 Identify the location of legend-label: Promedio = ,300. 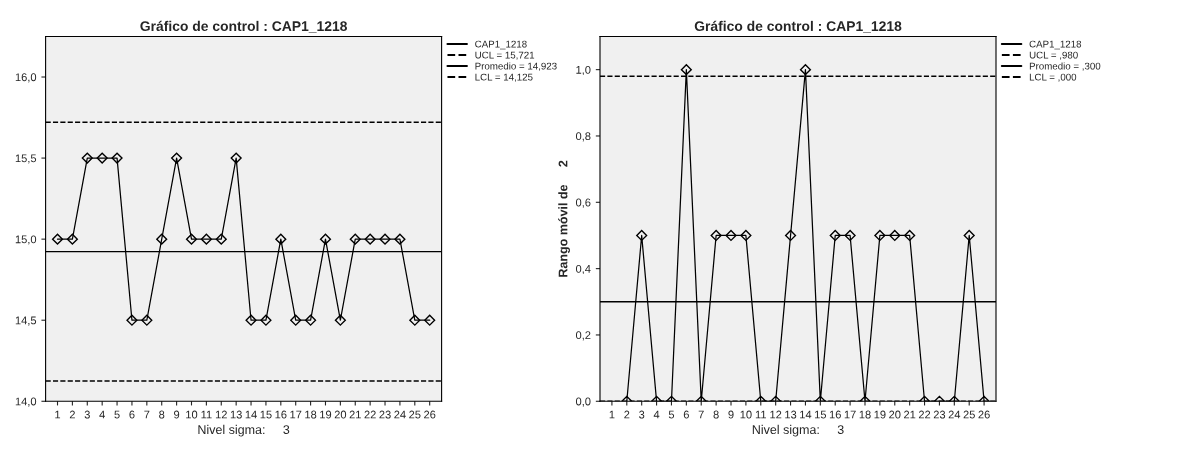
(1065, 66).